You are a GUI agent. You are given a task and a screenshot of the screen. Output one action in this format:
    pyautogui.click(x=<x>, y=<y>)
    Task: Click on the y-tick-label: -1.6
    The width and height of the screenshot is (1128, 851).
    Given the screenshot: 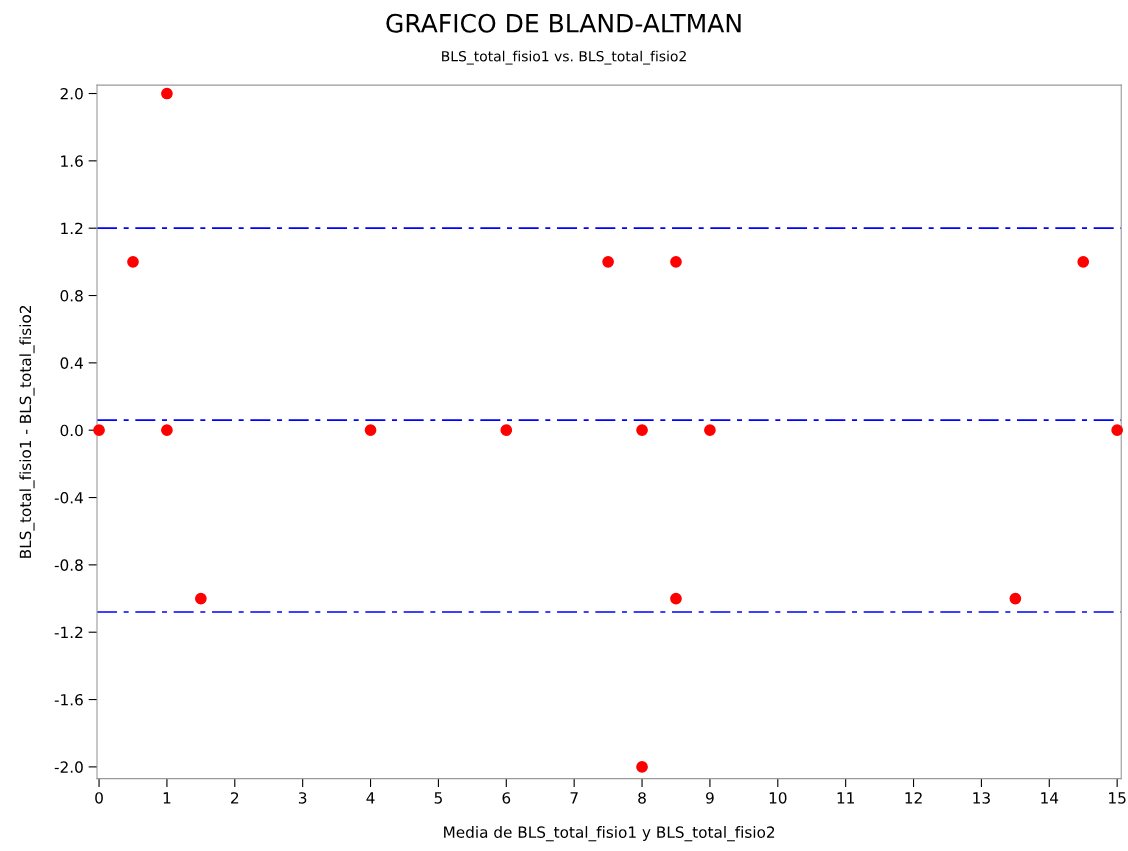 What is the action you would take?
    pyautogui.click(x=68, y=700)
    